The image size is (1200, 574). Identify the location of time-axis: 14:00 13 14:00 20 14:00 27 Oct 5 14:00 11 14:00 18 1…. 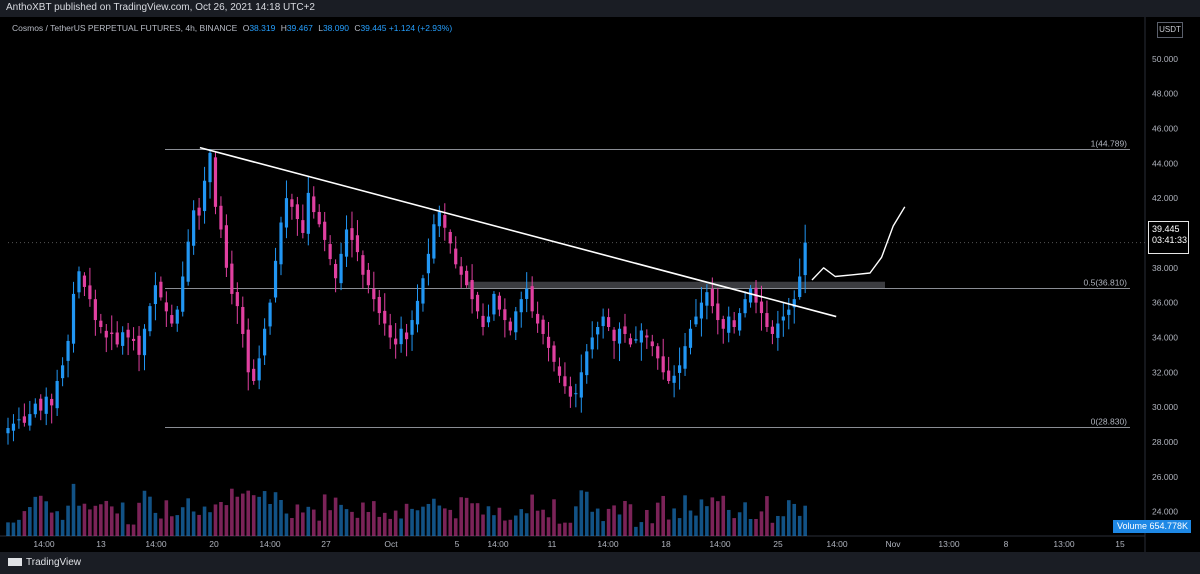
(579, 544).